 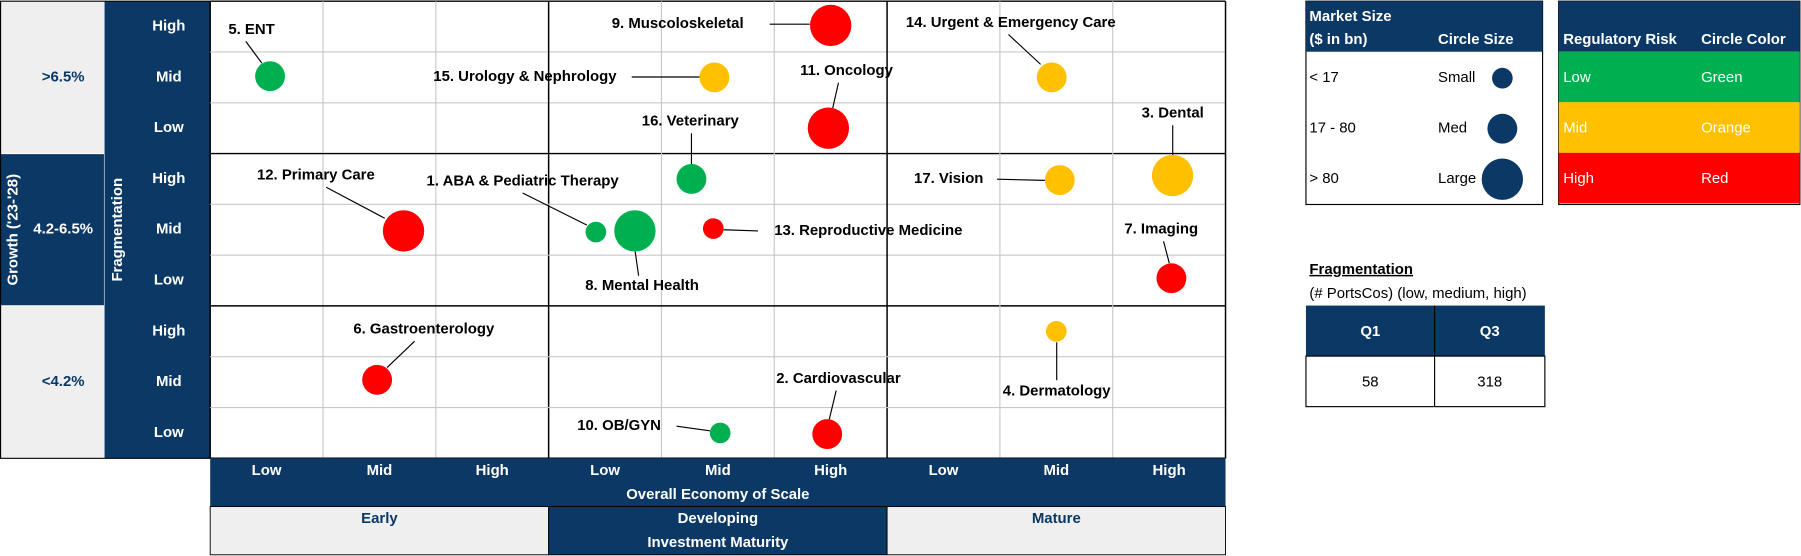 What do you see at coordinates (1323, 77) in the screenshot?
I see `size-range: < 17` at bounding box center [1323, 77].